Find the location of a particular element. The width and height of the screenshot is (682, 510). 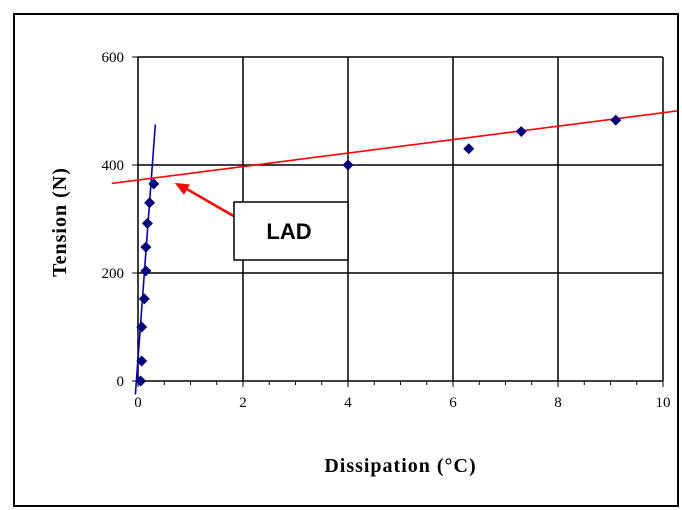

y-tick-label: 400 is located at coordinates (113, 166).